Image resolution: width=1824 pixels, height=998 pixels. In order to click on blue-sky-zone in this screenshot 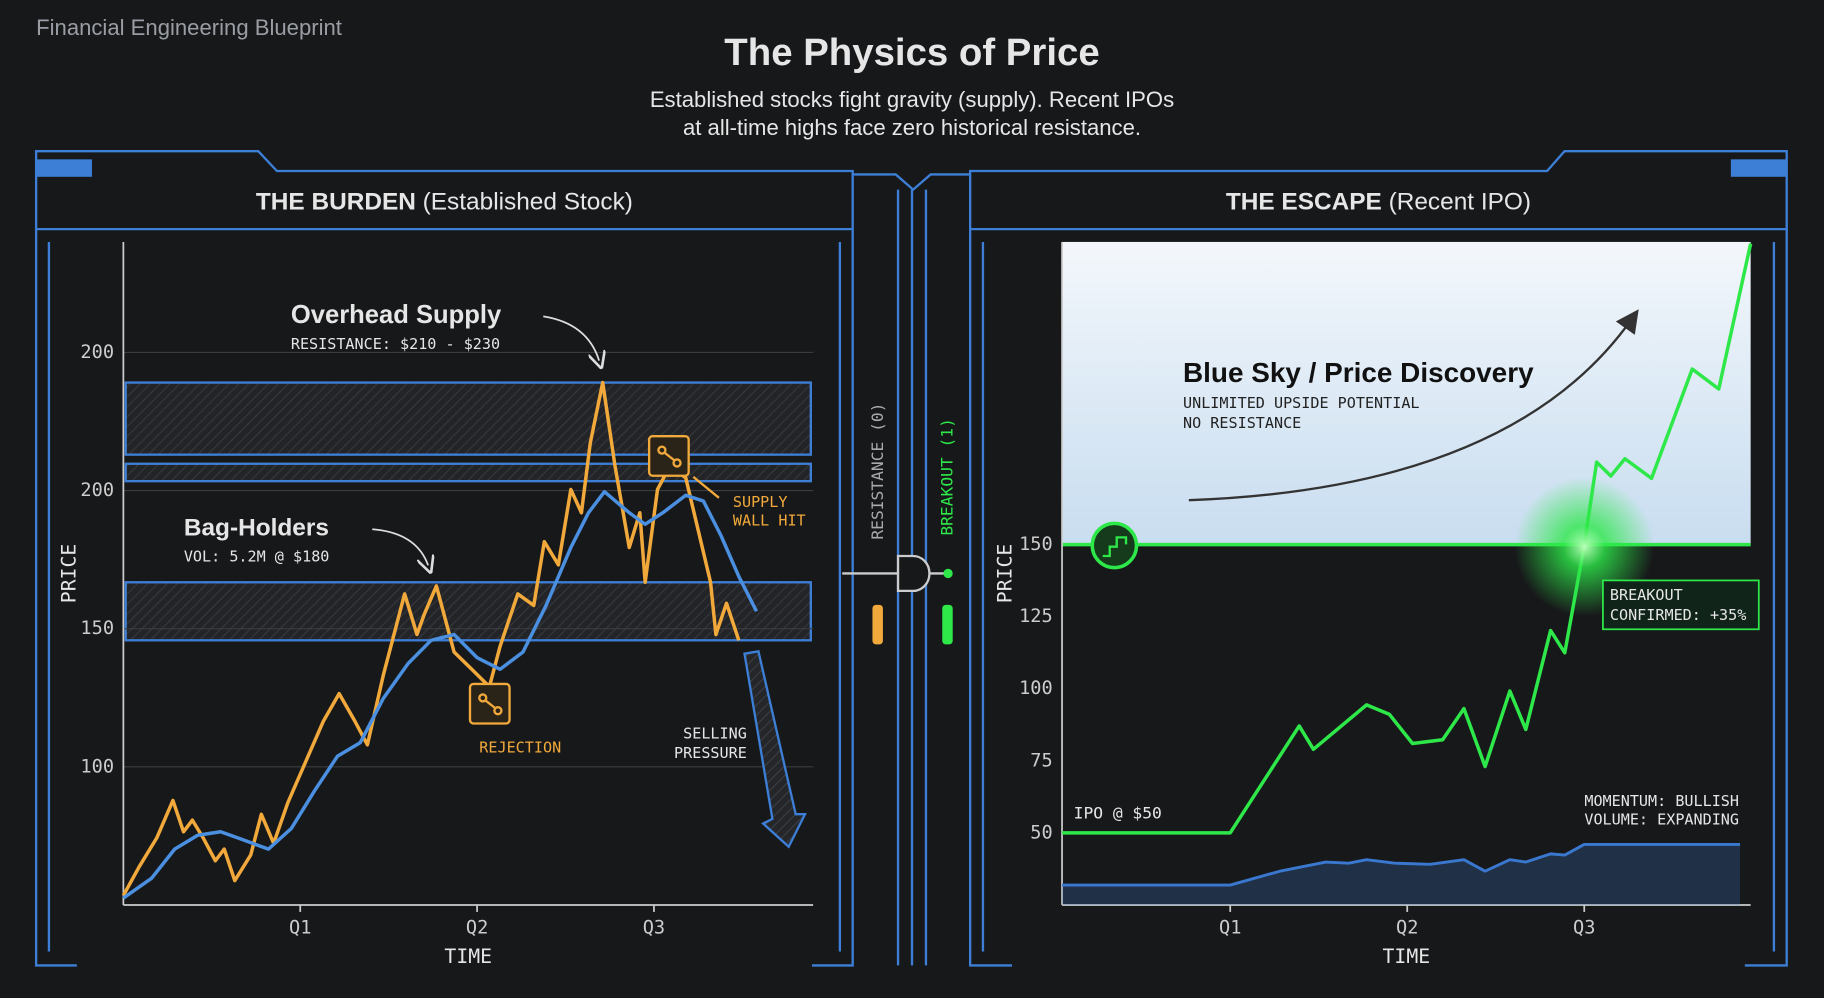, I will do `click(1406, 393)`.